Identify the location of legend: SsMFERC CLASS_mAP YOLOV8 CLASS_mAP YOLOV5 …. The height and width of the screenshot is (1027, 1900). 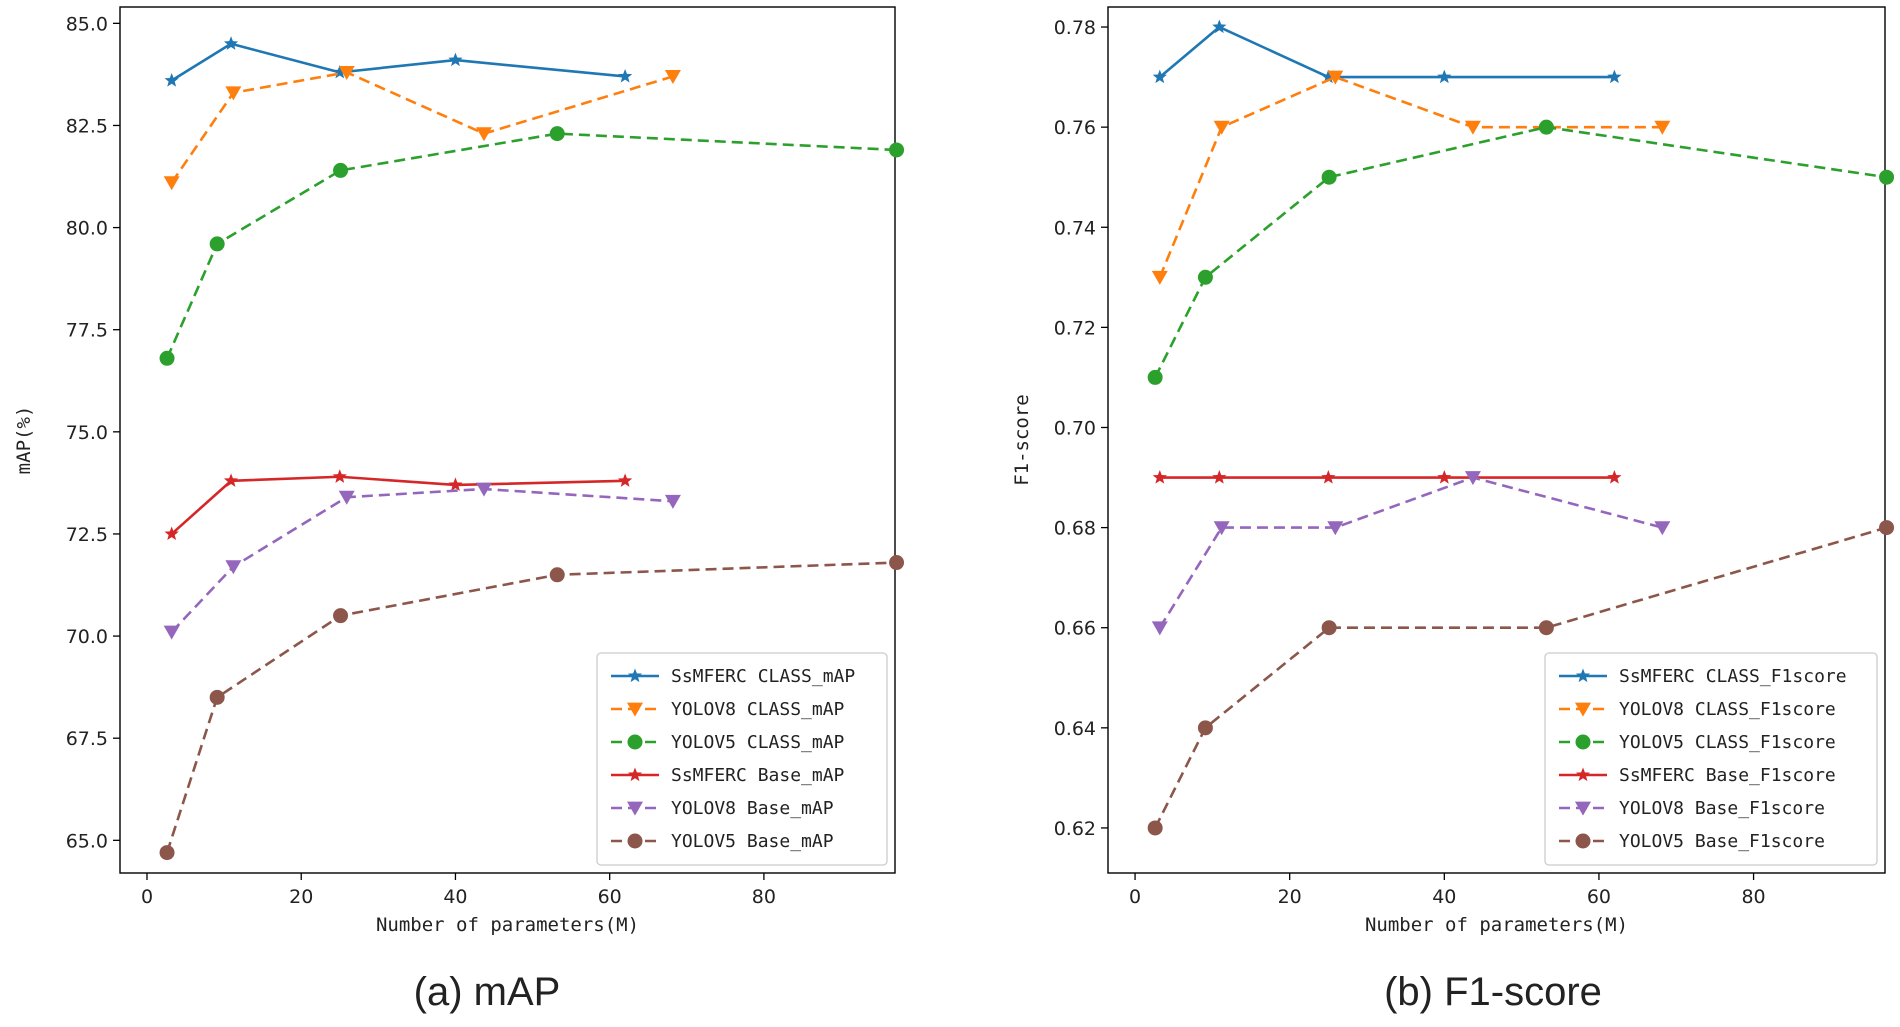
(742, 759).